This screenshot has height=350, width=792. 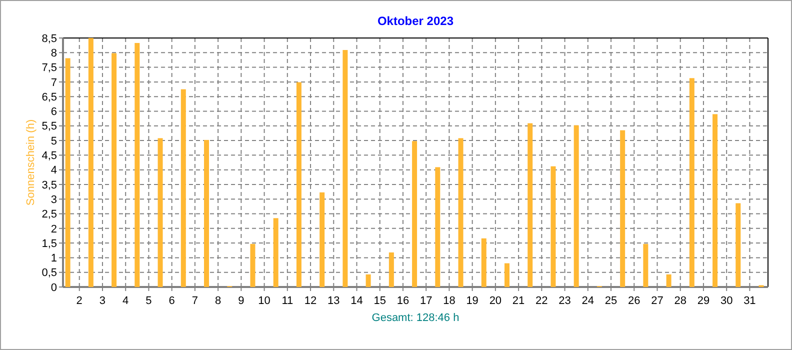 I want to click on x-tick-label: 9, so click(x=241, y=301).